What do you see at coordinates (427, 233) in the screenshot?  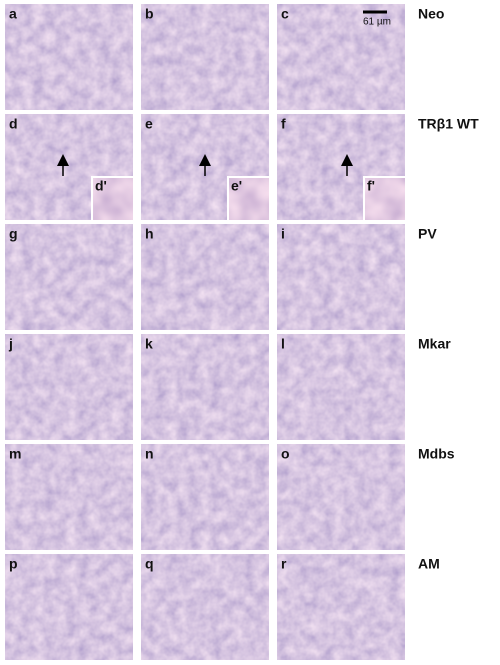 I see `row-label: PV` at bounding box center [427, 233].